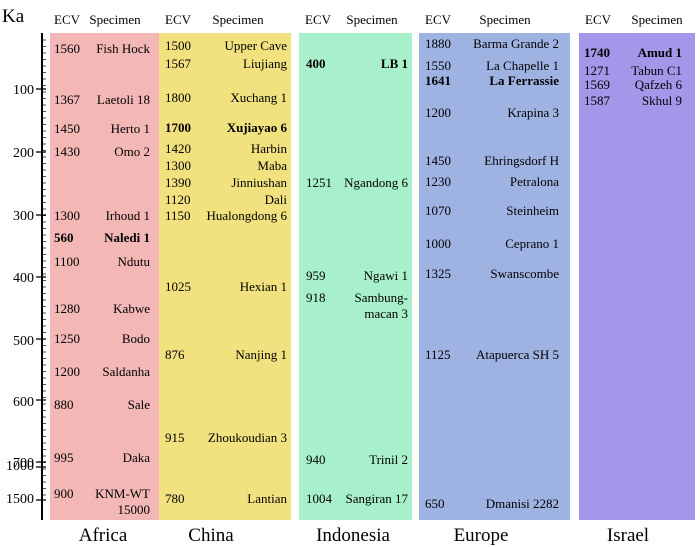 Image resolution: width=700 pixels, height=547 pixels. What do you see at coordinates (122, 493) in the screenshot?
I see `specimen-name: KNM-WT` at bounding box center [122, 493].